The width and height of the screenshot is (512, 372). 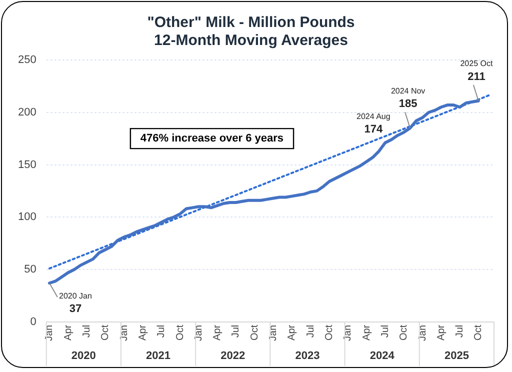 What do you see at coordinates (75, 303) in the screenshot?
I see `data-label: 2020 Jan 37` at bounding box center [75, 303].